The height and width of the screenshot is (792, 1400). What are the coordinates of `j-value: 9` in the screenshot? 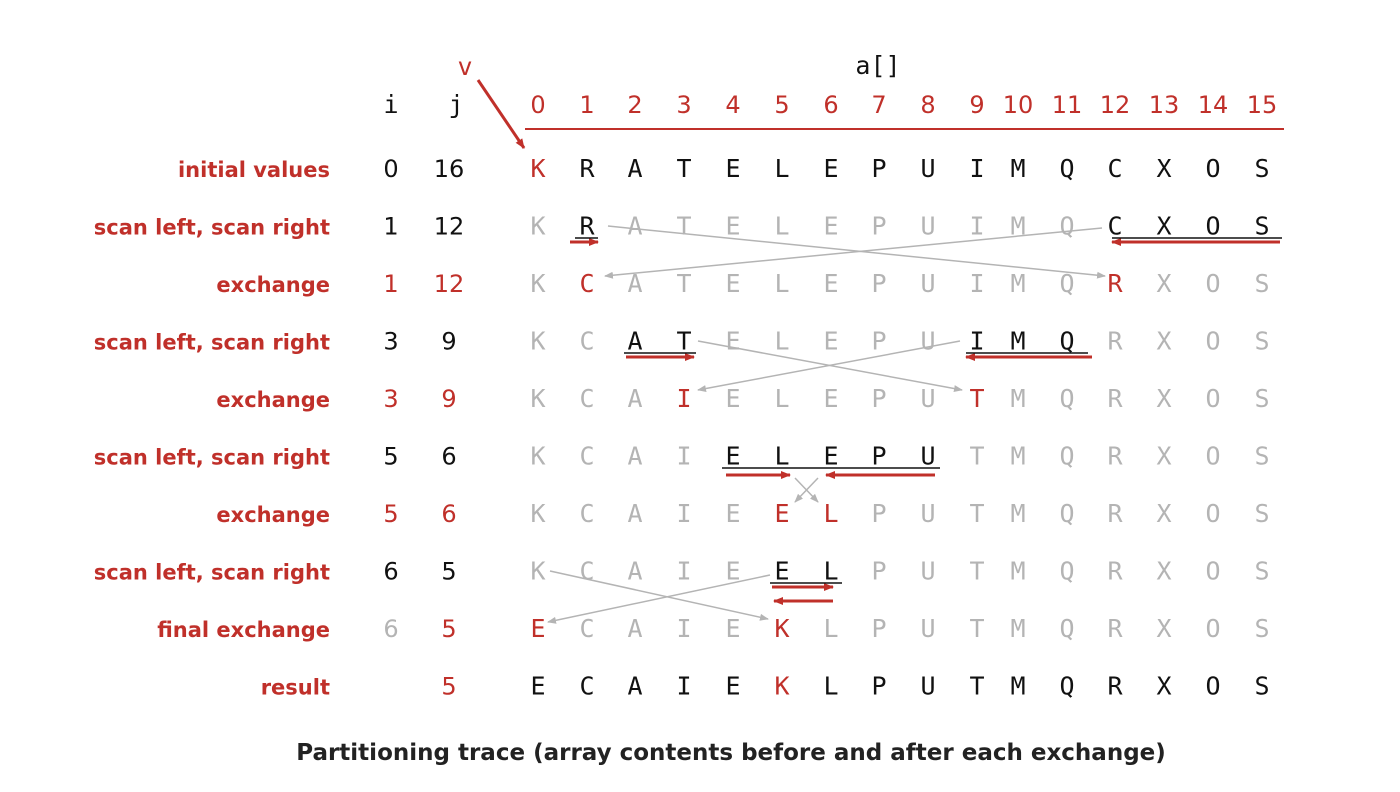 It's located at (448, 399).